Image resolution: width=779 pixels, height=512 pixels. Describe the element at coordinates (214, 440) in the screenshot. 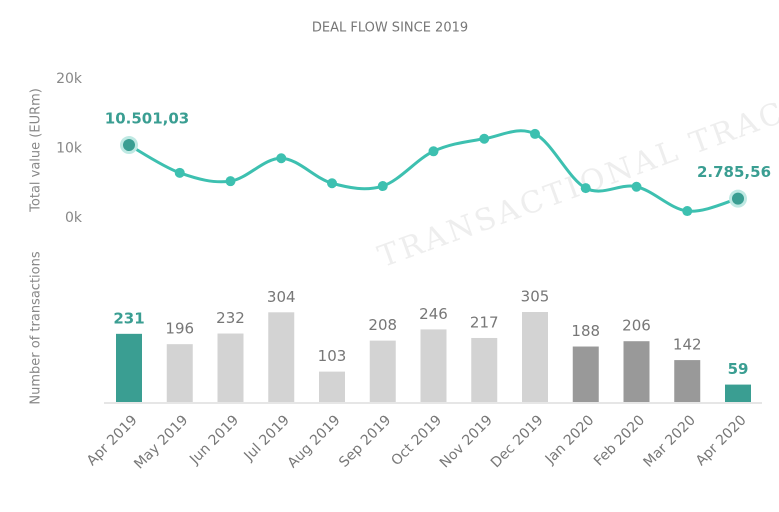

I see `x-tick-label: Jun 2019` at that location.